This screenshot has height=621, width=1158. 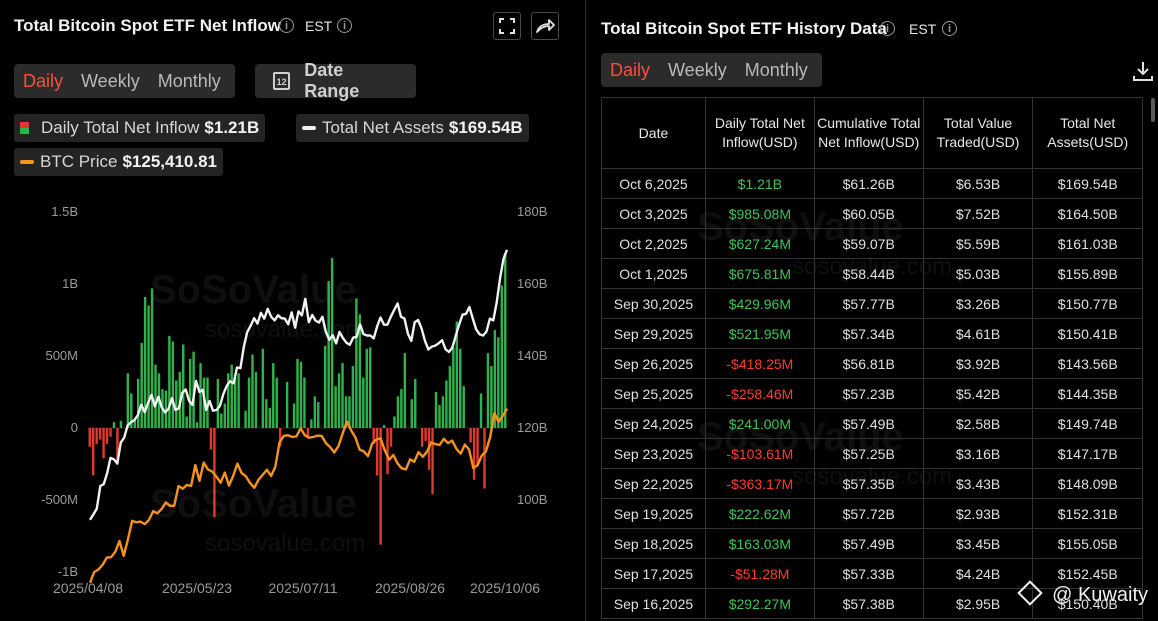 What do you see at coordinates (1087, 453) in the screenshot?
I see `cell-assets: $147.17B` at bounding box center [1087, 453].